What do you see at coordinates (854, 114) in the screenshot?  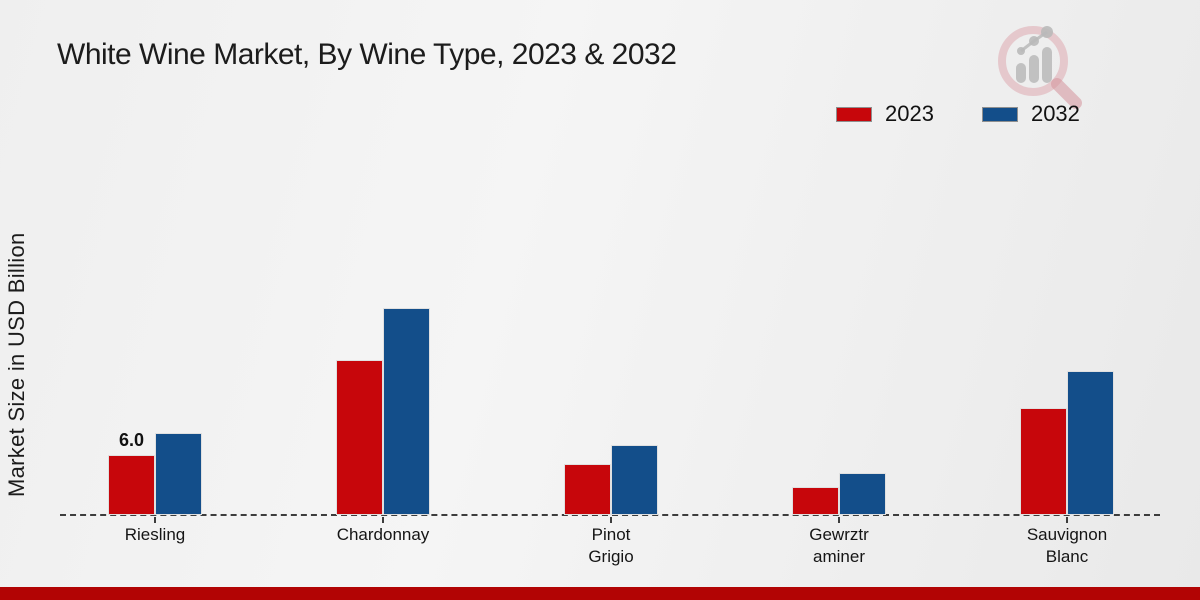 I see `legend-swatch-2023` at bounding box center [854, 114].